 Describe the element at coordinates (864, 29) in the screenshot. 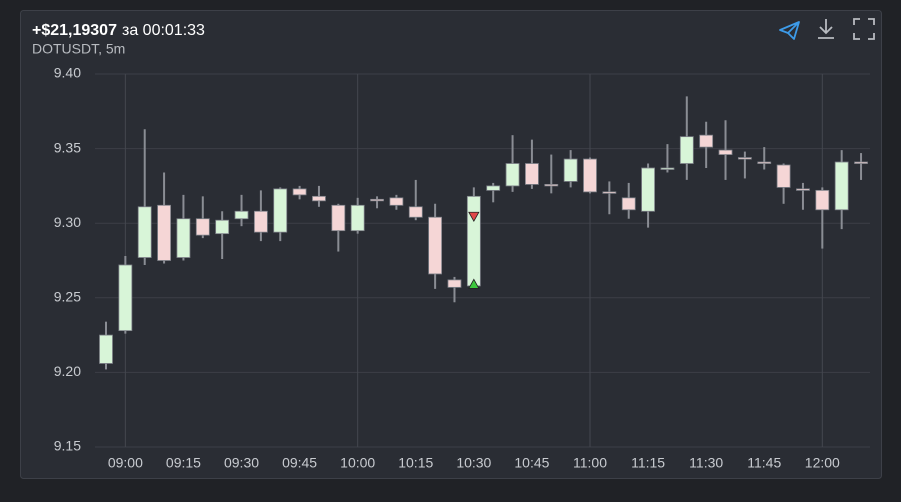

I see `fullscreen-icon` at that location.